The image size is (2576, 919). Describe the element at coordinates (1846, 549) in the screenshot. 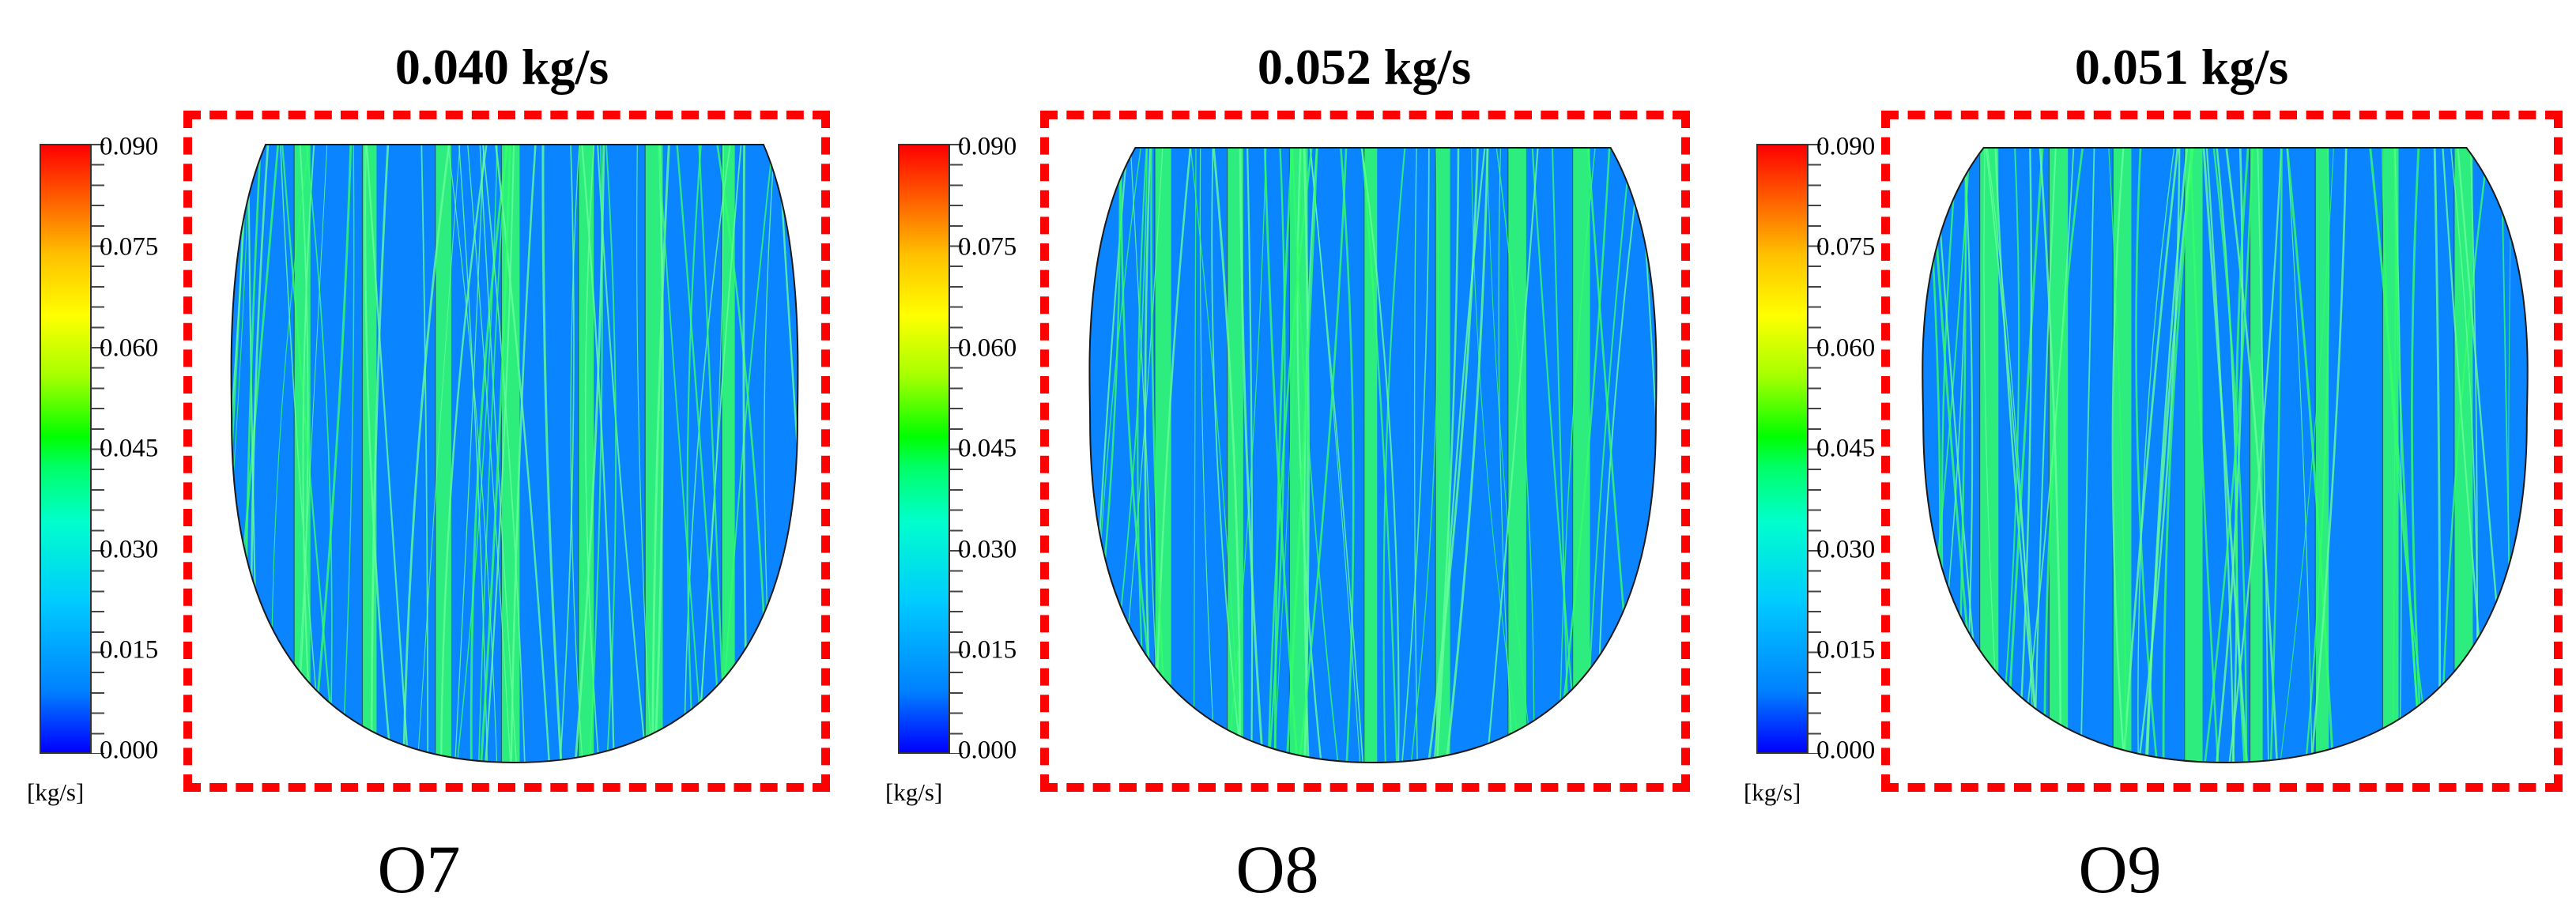

I see `colorbar-tick: 0.030` at that location.